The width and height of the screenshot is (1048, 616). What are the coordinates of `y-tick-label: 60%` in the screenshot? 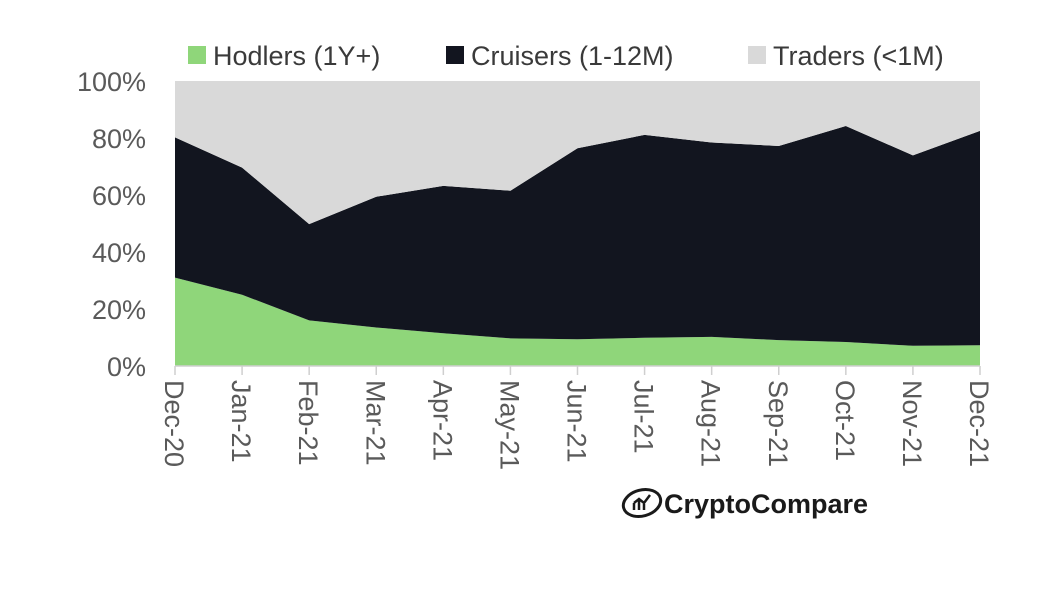 It's located at (119, 196).